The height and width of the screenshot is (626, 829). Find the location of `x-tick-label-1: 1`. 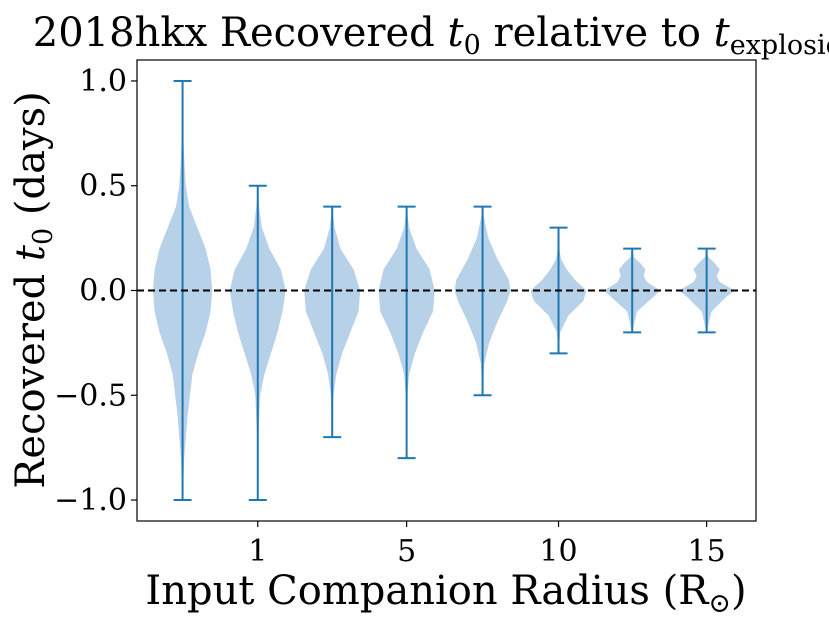

x-tick-label-1: 1 is located at coordinates (257, 551).